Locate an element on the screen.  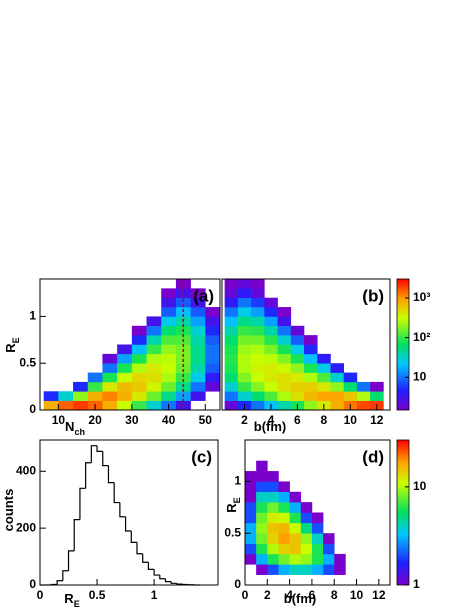
y-tick-label: 0 is located at coordinates (237, 584).